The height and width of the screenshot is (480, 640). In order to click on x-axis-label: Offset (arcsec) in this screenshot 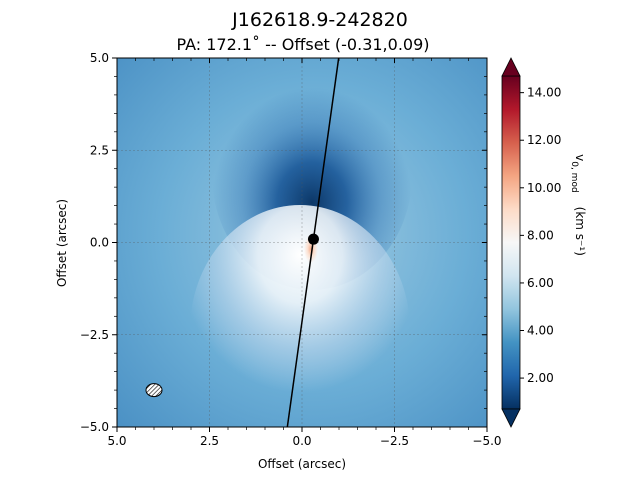, I will do `click(302, 464)`.